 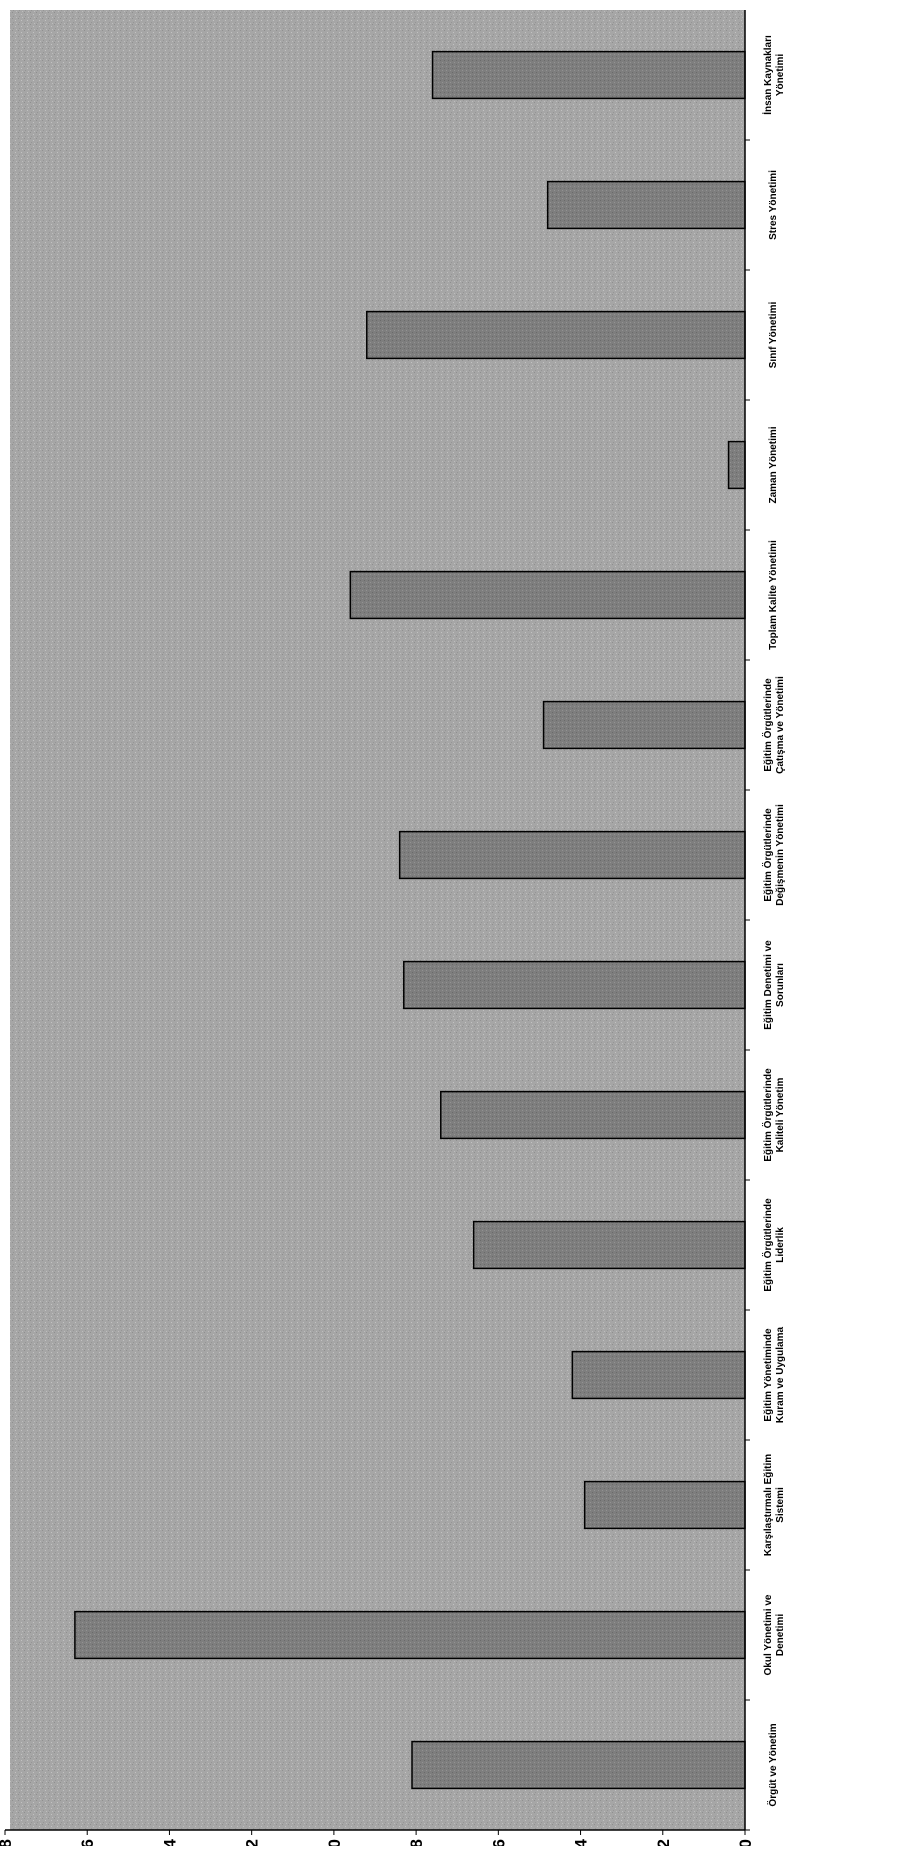 I want to click on category-label-5: Eğitim ÖrgütlerindeLiderlik, so click(x=773, y=1245).